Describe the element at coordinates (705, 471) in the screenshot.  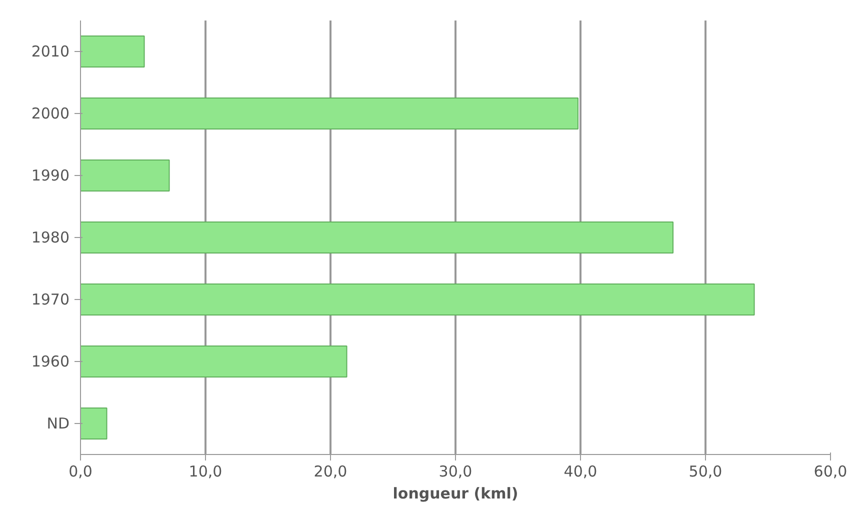
I see `x-tick-label: 50,0` at that location.